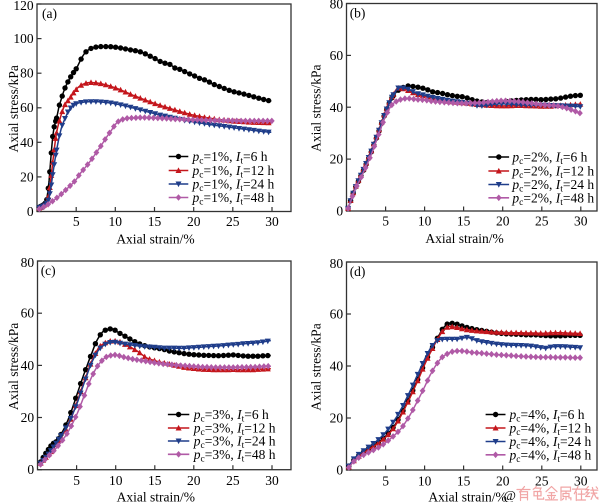 The height and width of the screenshot is (502, 600). Describe the element at coordinates (552, 173) in the screenshot. I see `svg-text: pc=2%, It=12 h` at that location.